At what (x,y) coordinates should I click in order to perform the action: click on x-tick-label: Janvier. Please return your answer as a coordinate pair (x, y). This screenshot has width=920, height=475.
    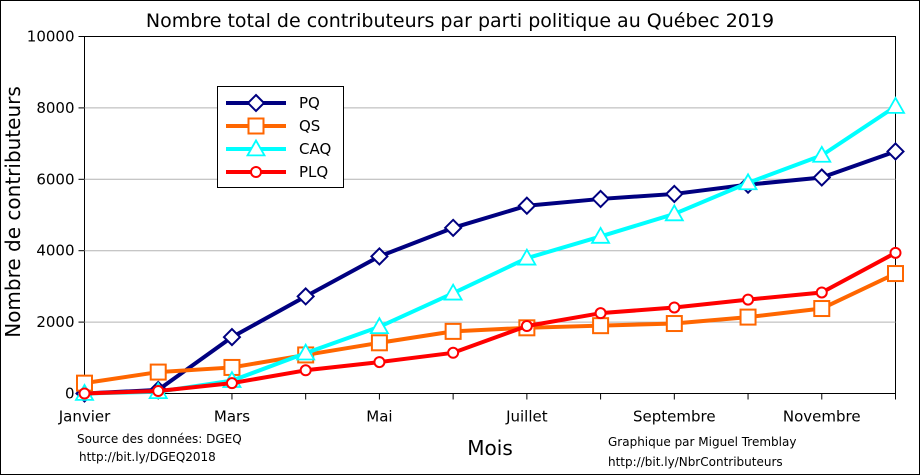
    Looking at the image, I should click on (84, 417).